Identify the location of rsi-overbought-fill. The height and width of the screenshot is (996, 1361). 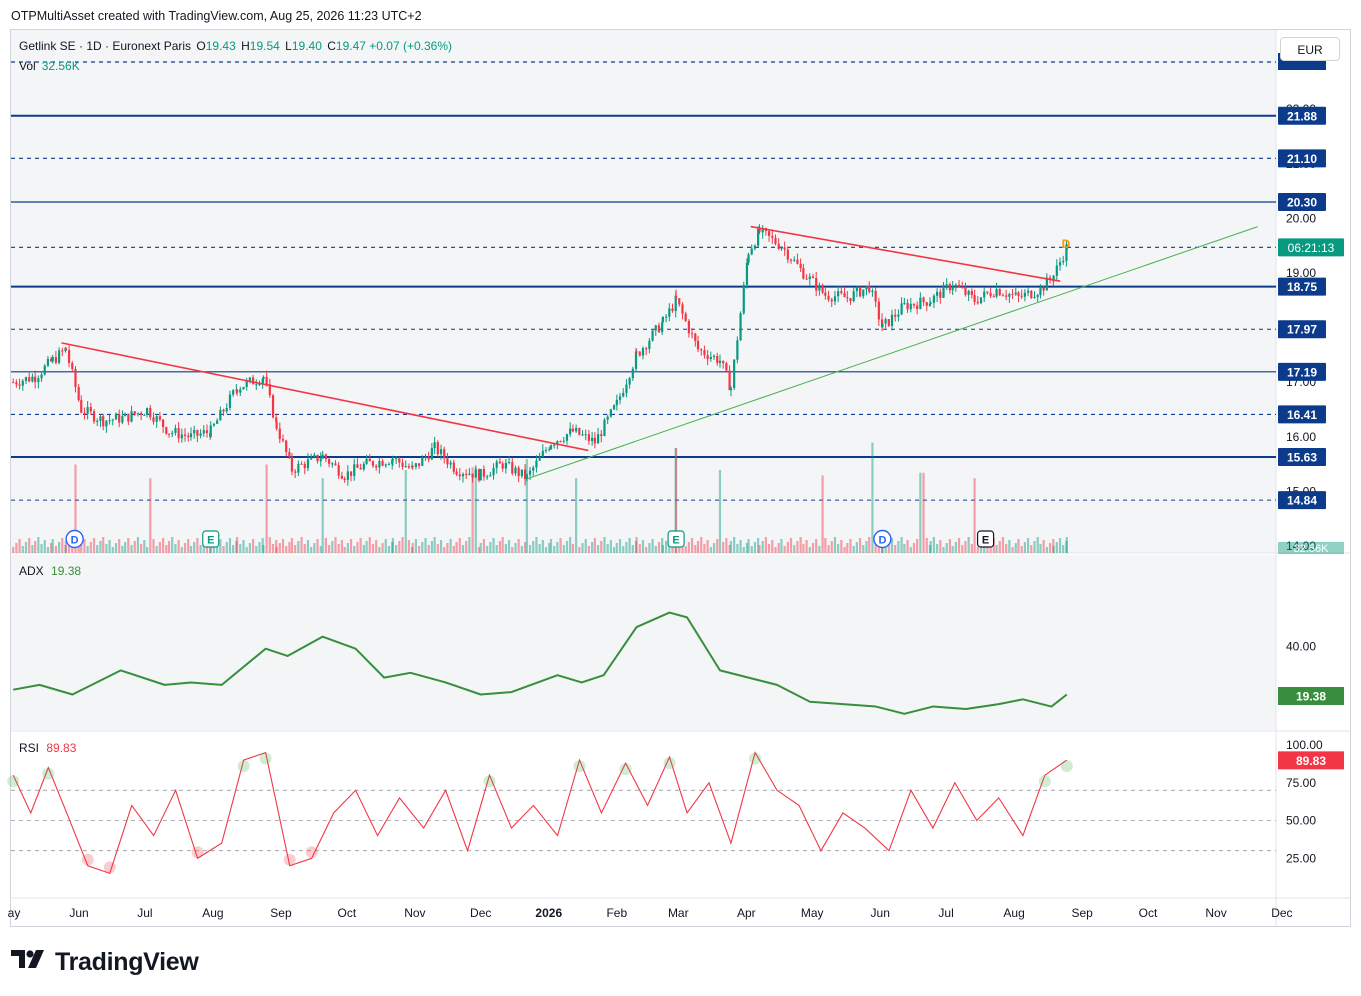
(489, 781).